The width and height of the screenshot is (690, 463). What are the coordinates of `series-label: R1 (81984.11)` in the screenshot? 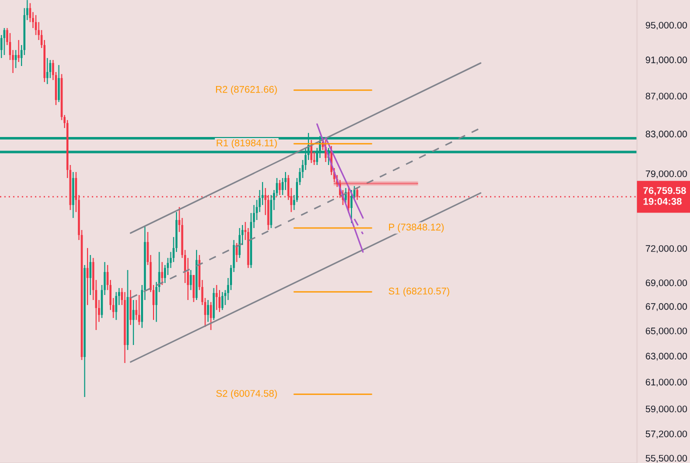 It's located at (246, 143).